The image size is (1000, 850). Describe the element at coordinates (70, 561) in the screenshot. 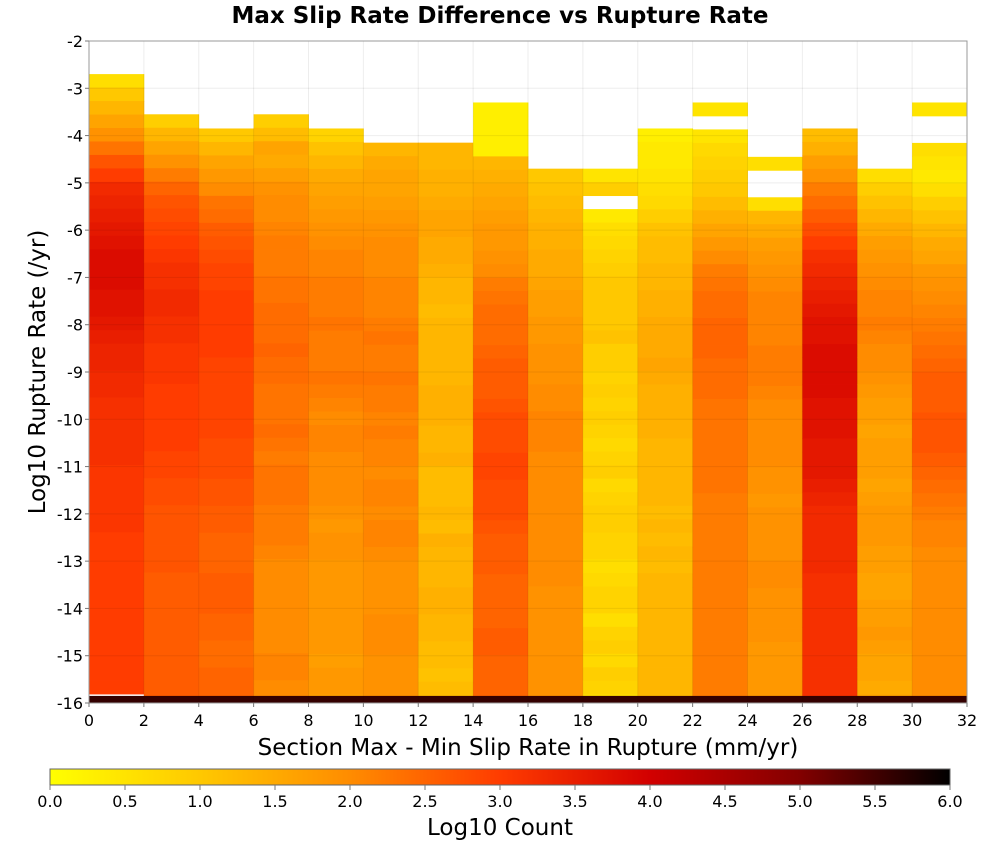

I see `y-tick-label: -13` at that location.